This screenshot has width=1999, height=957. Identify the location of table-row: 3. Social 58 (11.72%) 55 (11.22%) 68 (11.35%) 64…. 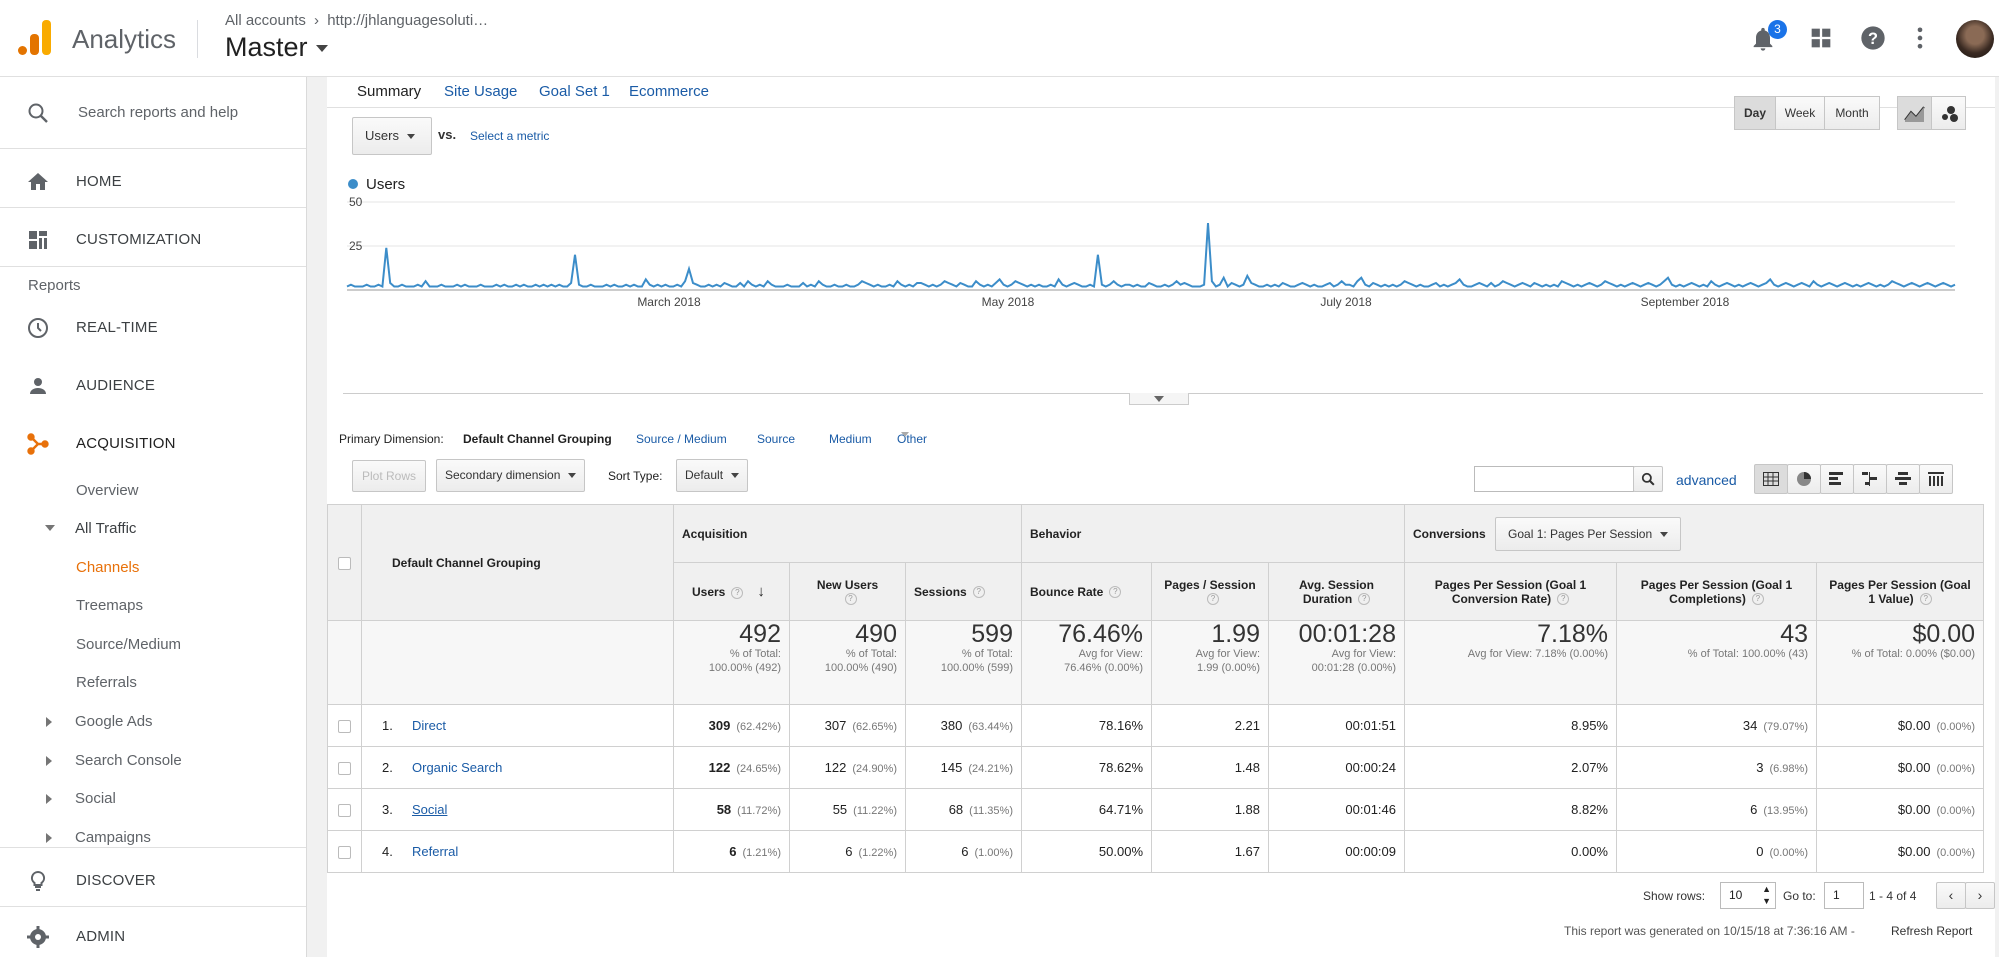
(1155, 809).